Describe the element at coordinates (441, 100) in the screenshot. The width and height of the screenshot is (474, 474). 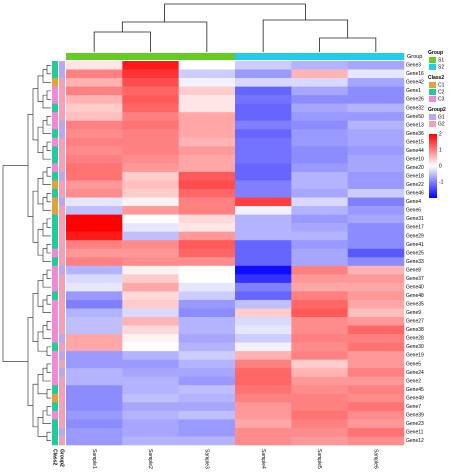
I see `legend-item: C3` at that location.